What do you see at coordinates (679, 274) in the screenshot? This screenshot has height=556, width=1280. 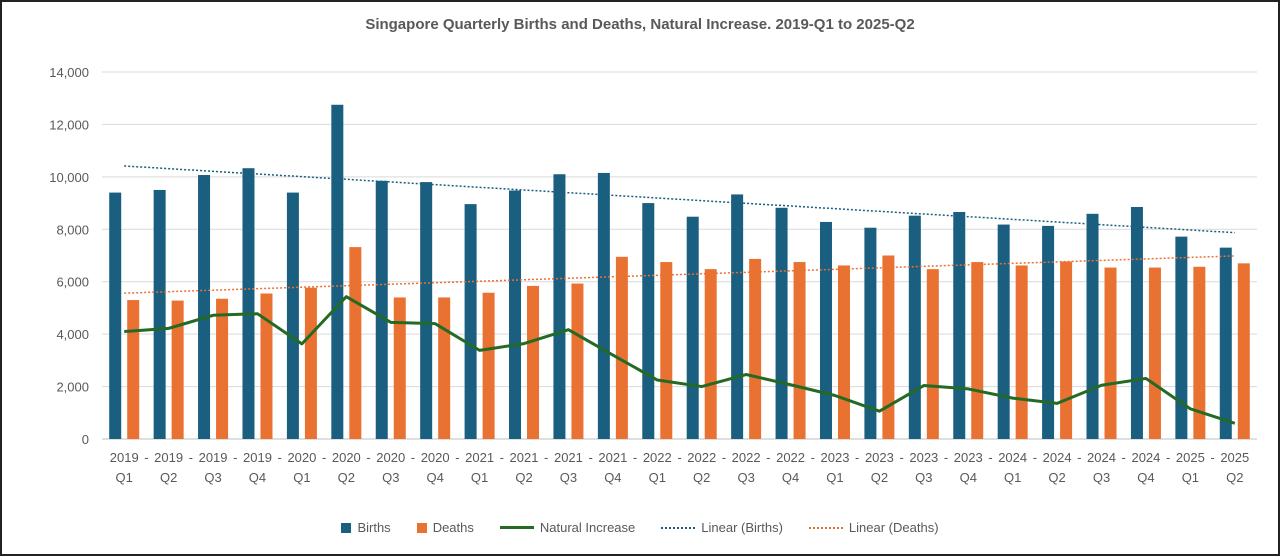 I see `trendline-deaths` at bounding box center [679, 274].